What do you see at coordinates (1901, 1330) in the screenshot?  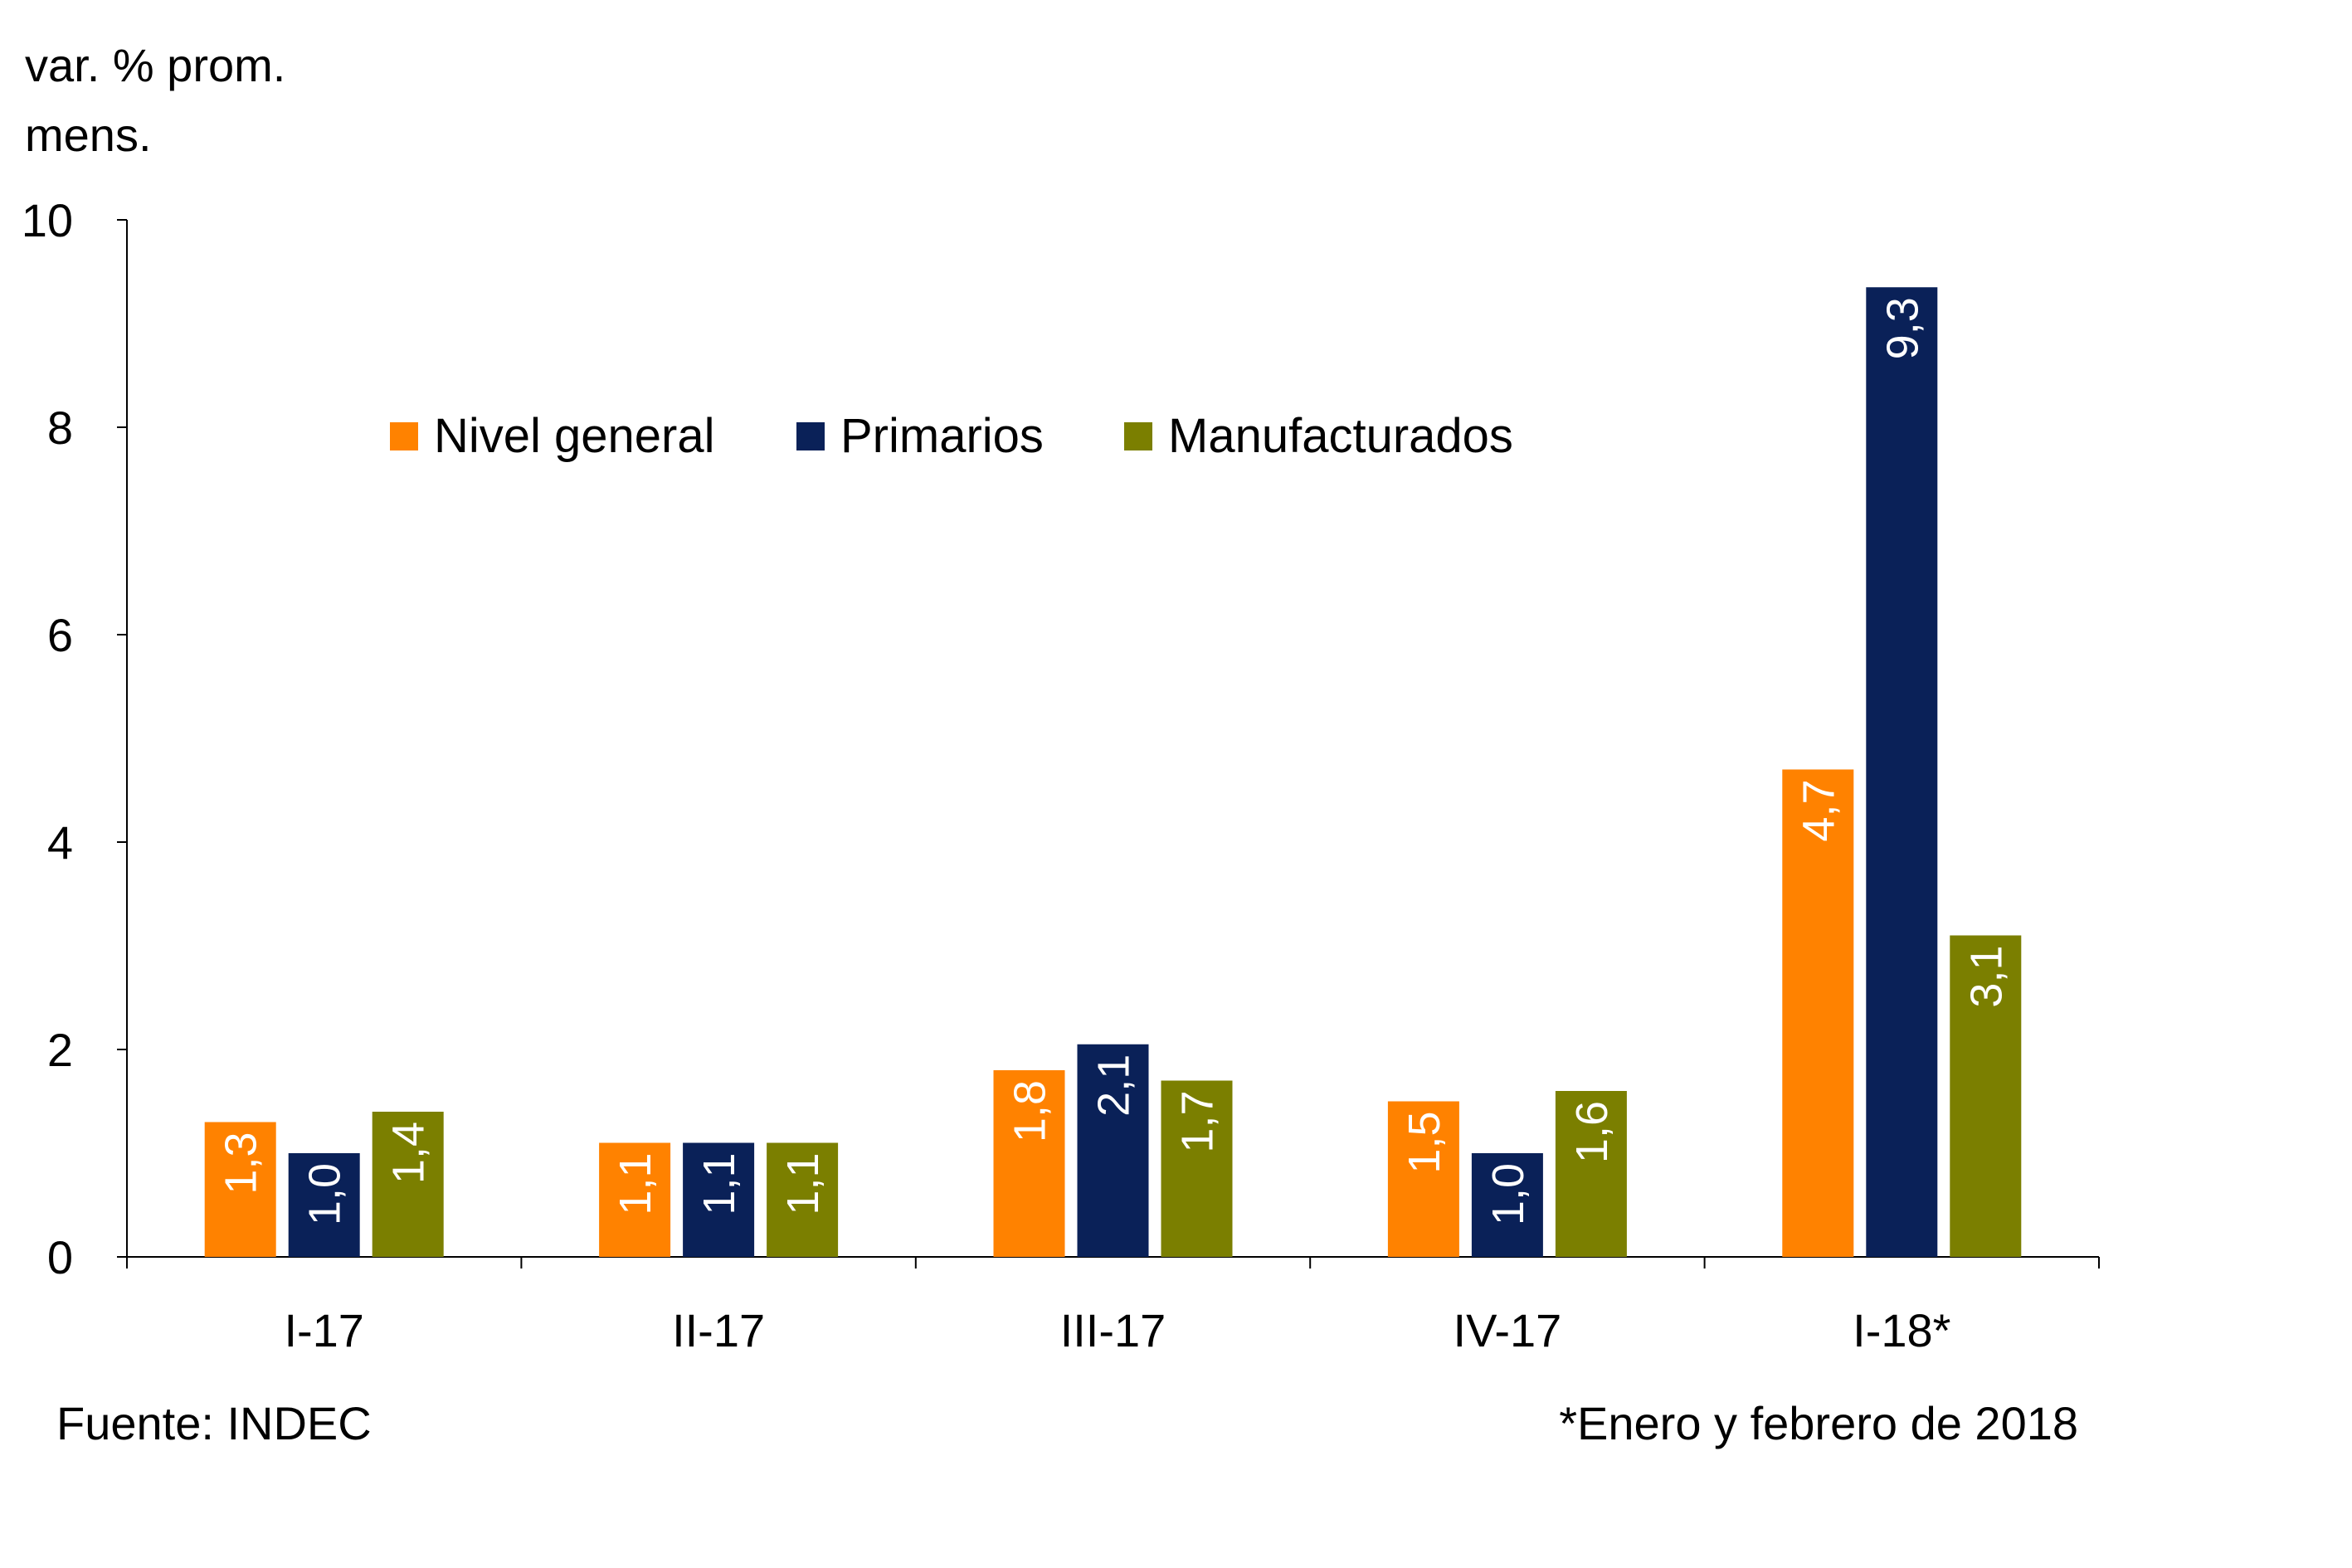 I see `x-category-label: I-18*` at bounding box center [1901, 1330].